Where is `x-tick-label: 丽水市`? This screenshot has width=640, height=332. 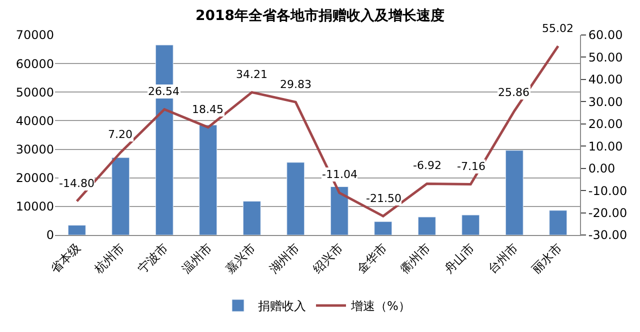
x-tick-label: 丽水市 is located at coordinates (546, 258).